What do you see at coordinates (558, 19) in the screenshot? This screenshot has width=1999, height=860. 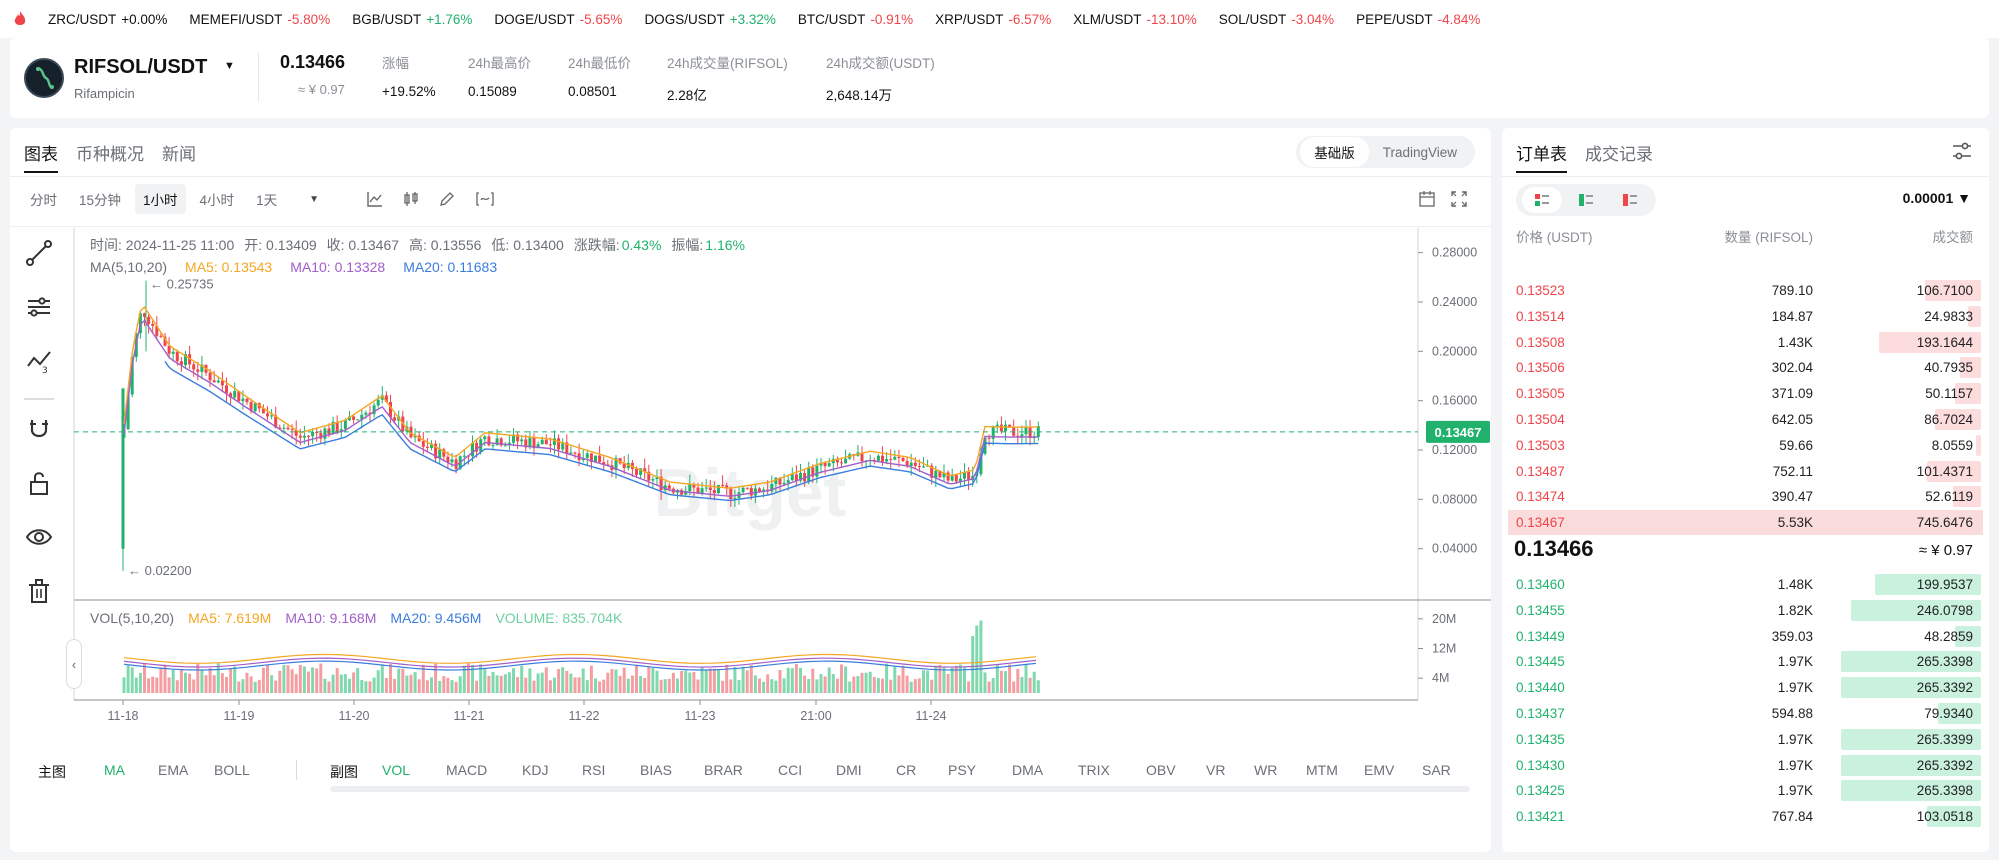 I see `ticker-item: DOGE/USDT -5.65%` at bounding box center [558, 19].